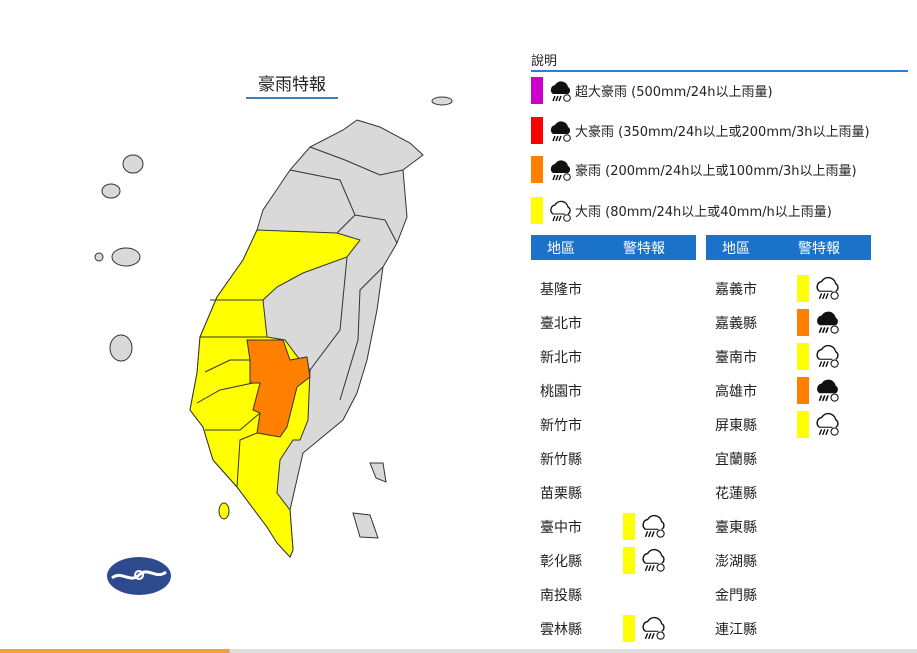  Describe the element at coordinates (736, 629) in the screenshot. I see `region-name: 連江縣` at that location.